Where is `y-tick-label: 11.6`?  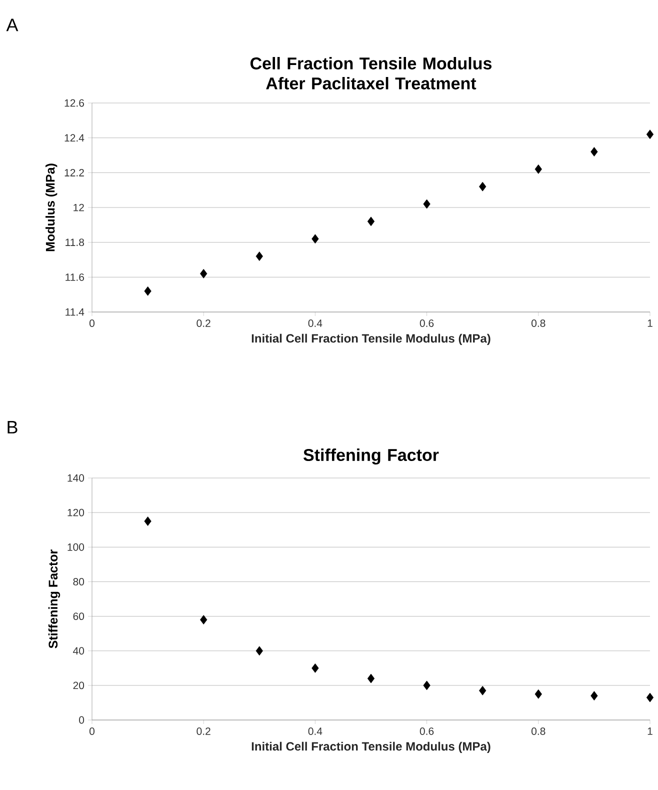 y-tick-label: 11.6 is located at coordinates (75, 277).